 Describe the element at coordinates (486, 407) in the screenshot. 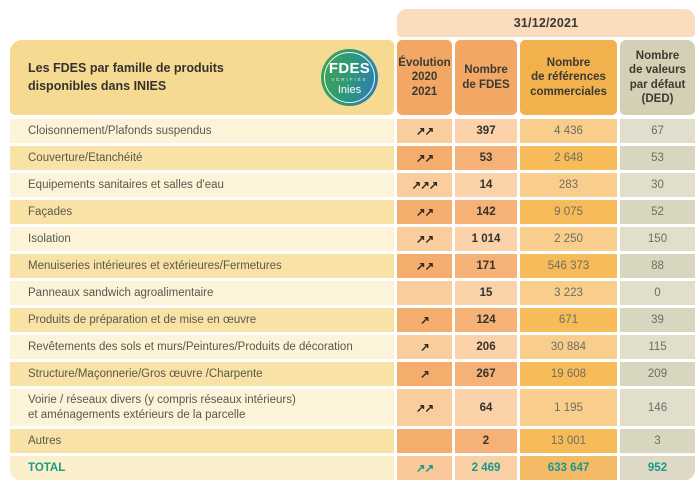

I see `table-row-fdes-cell: 64` at that location.